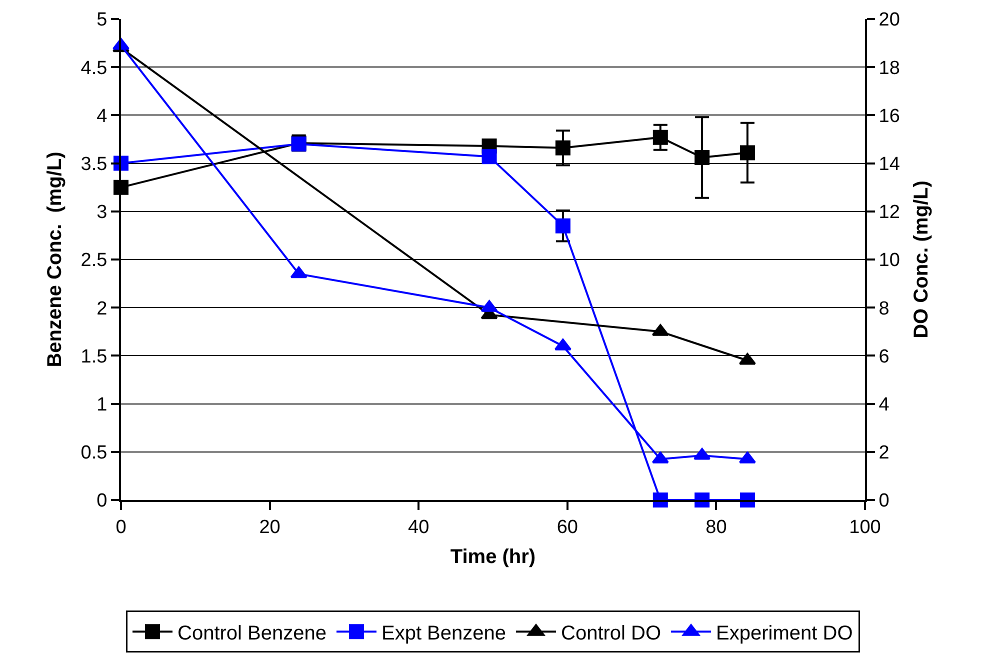 The image size is (996, 665). Describe the element at coordinates (784, 633) in the screenshot. I see `legend-label: Experiment DO` at that location.